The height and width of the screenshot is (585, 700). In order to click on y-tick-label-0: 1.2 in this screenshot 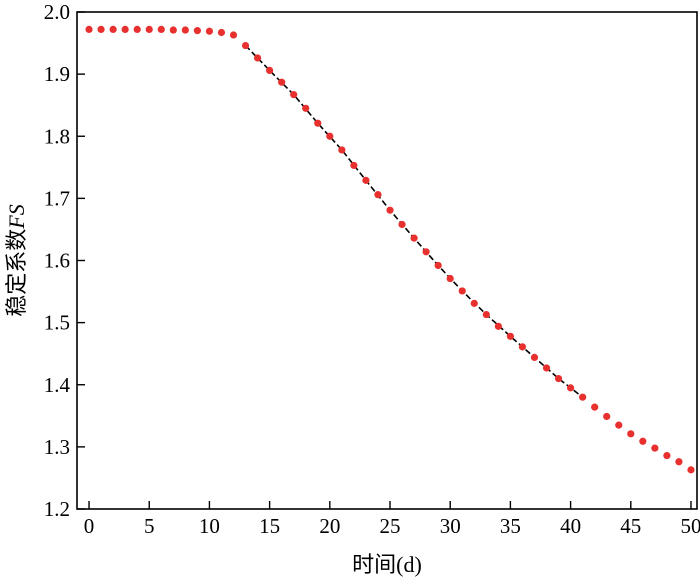, I will do `click(57, 509)`.